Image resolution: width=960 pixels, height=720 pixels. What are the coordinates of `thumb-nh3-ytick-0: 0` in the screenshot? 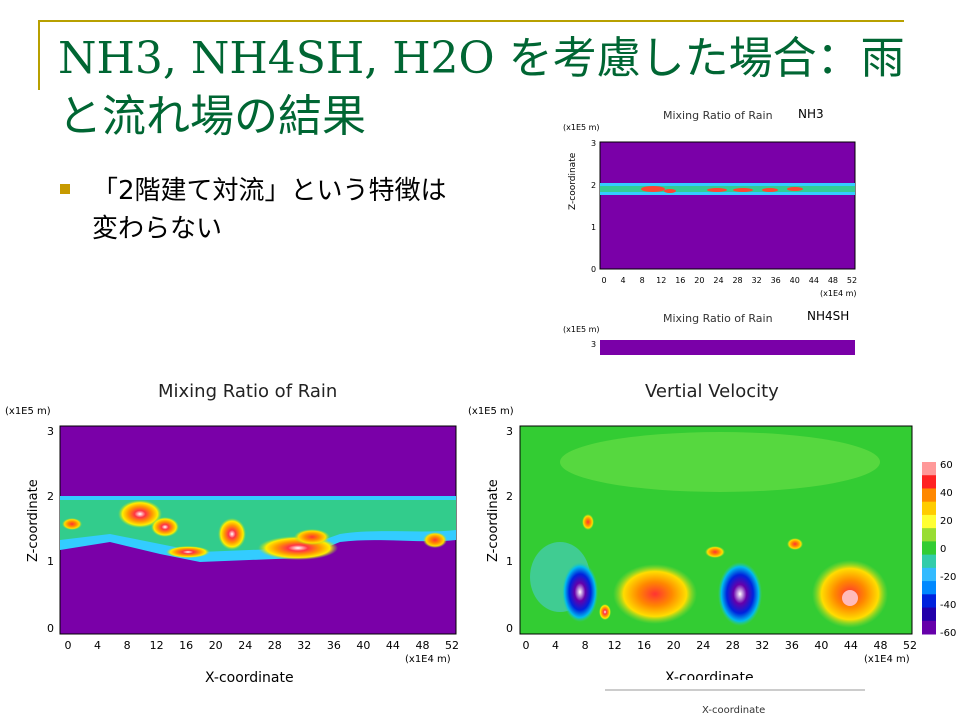 It's located at (593, 269).